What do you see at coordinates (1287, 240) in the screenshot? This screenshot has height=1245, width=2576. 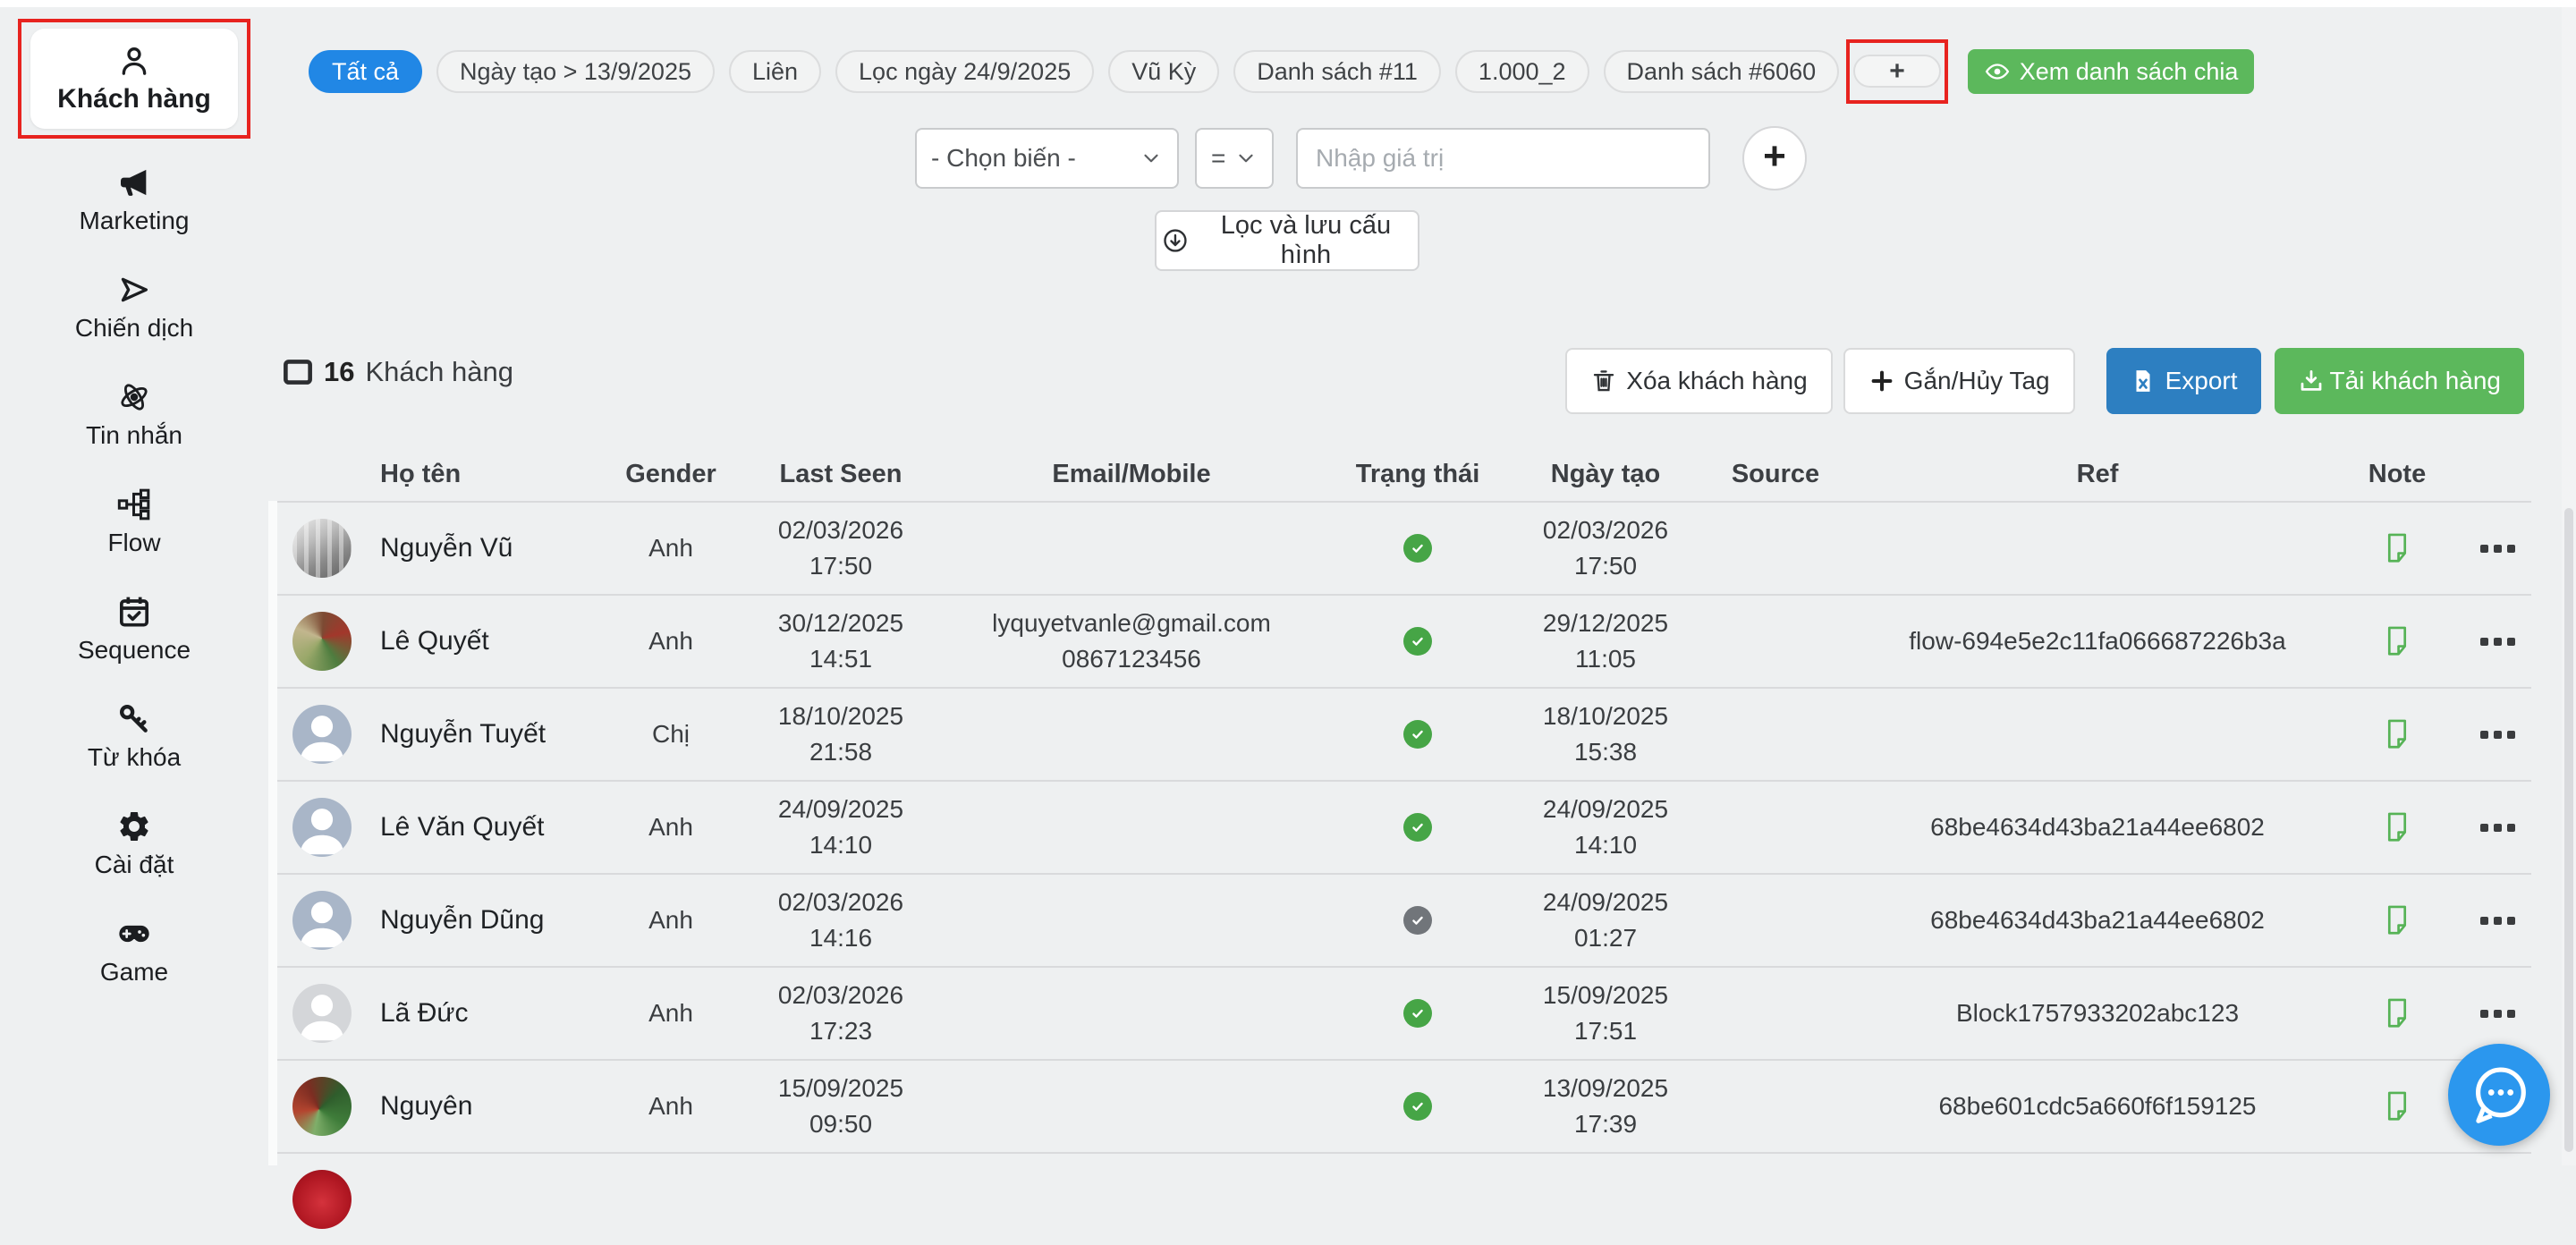 I see `filter-and-save-button: Lọc và lưu cấu hình` at bounding box center [1287, 240].